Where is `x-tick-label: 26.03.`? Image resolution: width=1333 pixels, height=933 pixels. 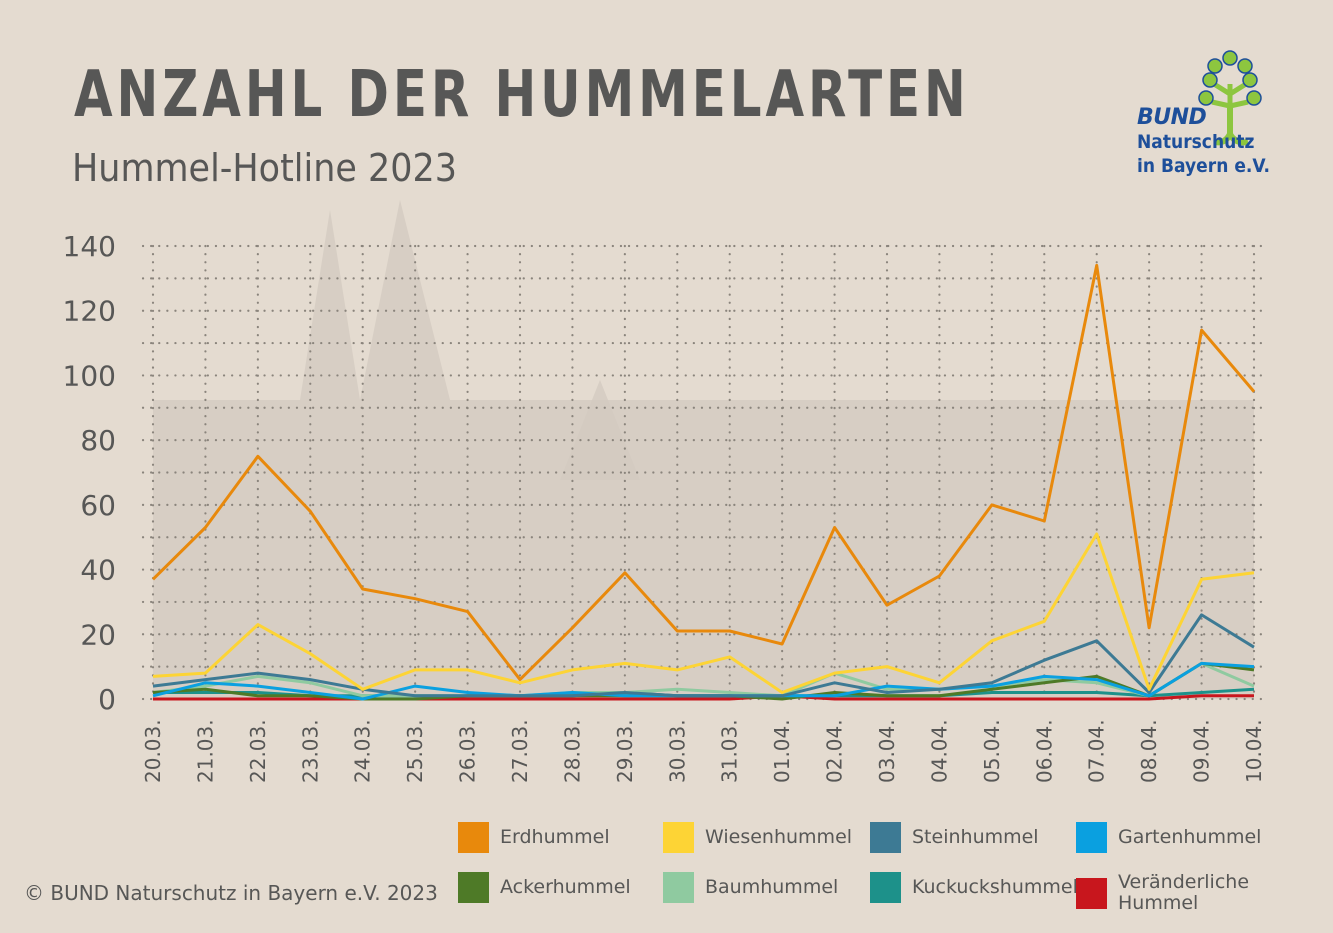 x-tick-label: 26.03. is located at coordinates (468, 751).